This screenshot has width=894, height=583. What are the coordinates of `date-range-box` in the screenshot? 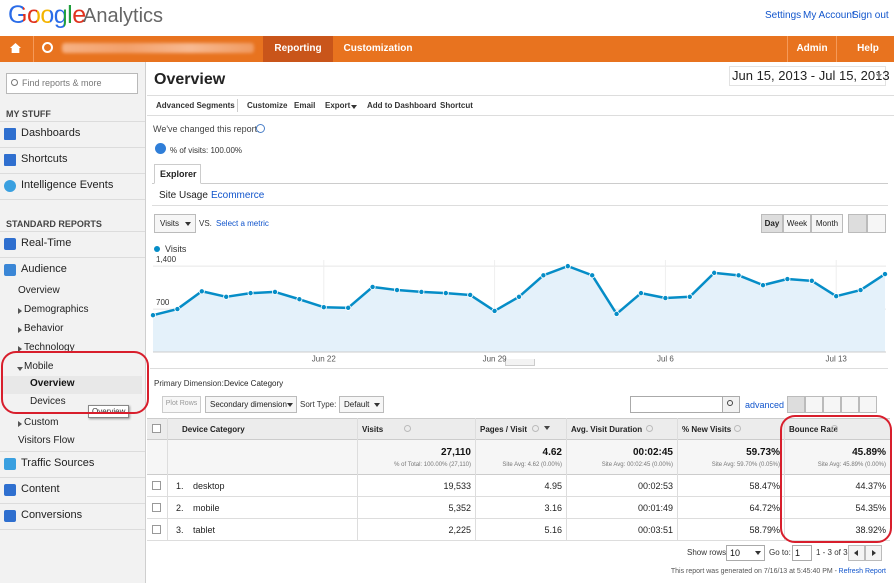 It's located at (807, 76).